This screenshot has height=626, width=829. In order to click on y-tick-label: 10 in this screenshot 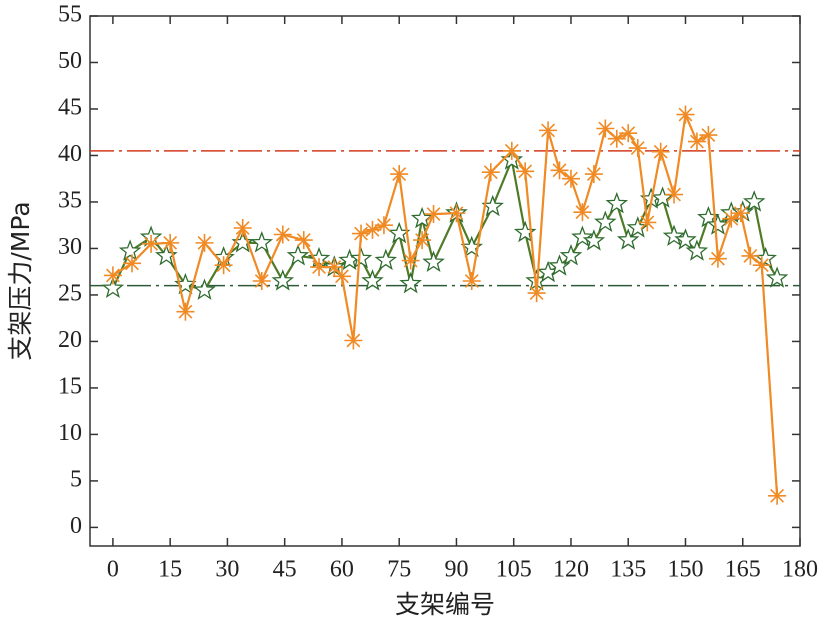, I will do `click(70, 433)`.